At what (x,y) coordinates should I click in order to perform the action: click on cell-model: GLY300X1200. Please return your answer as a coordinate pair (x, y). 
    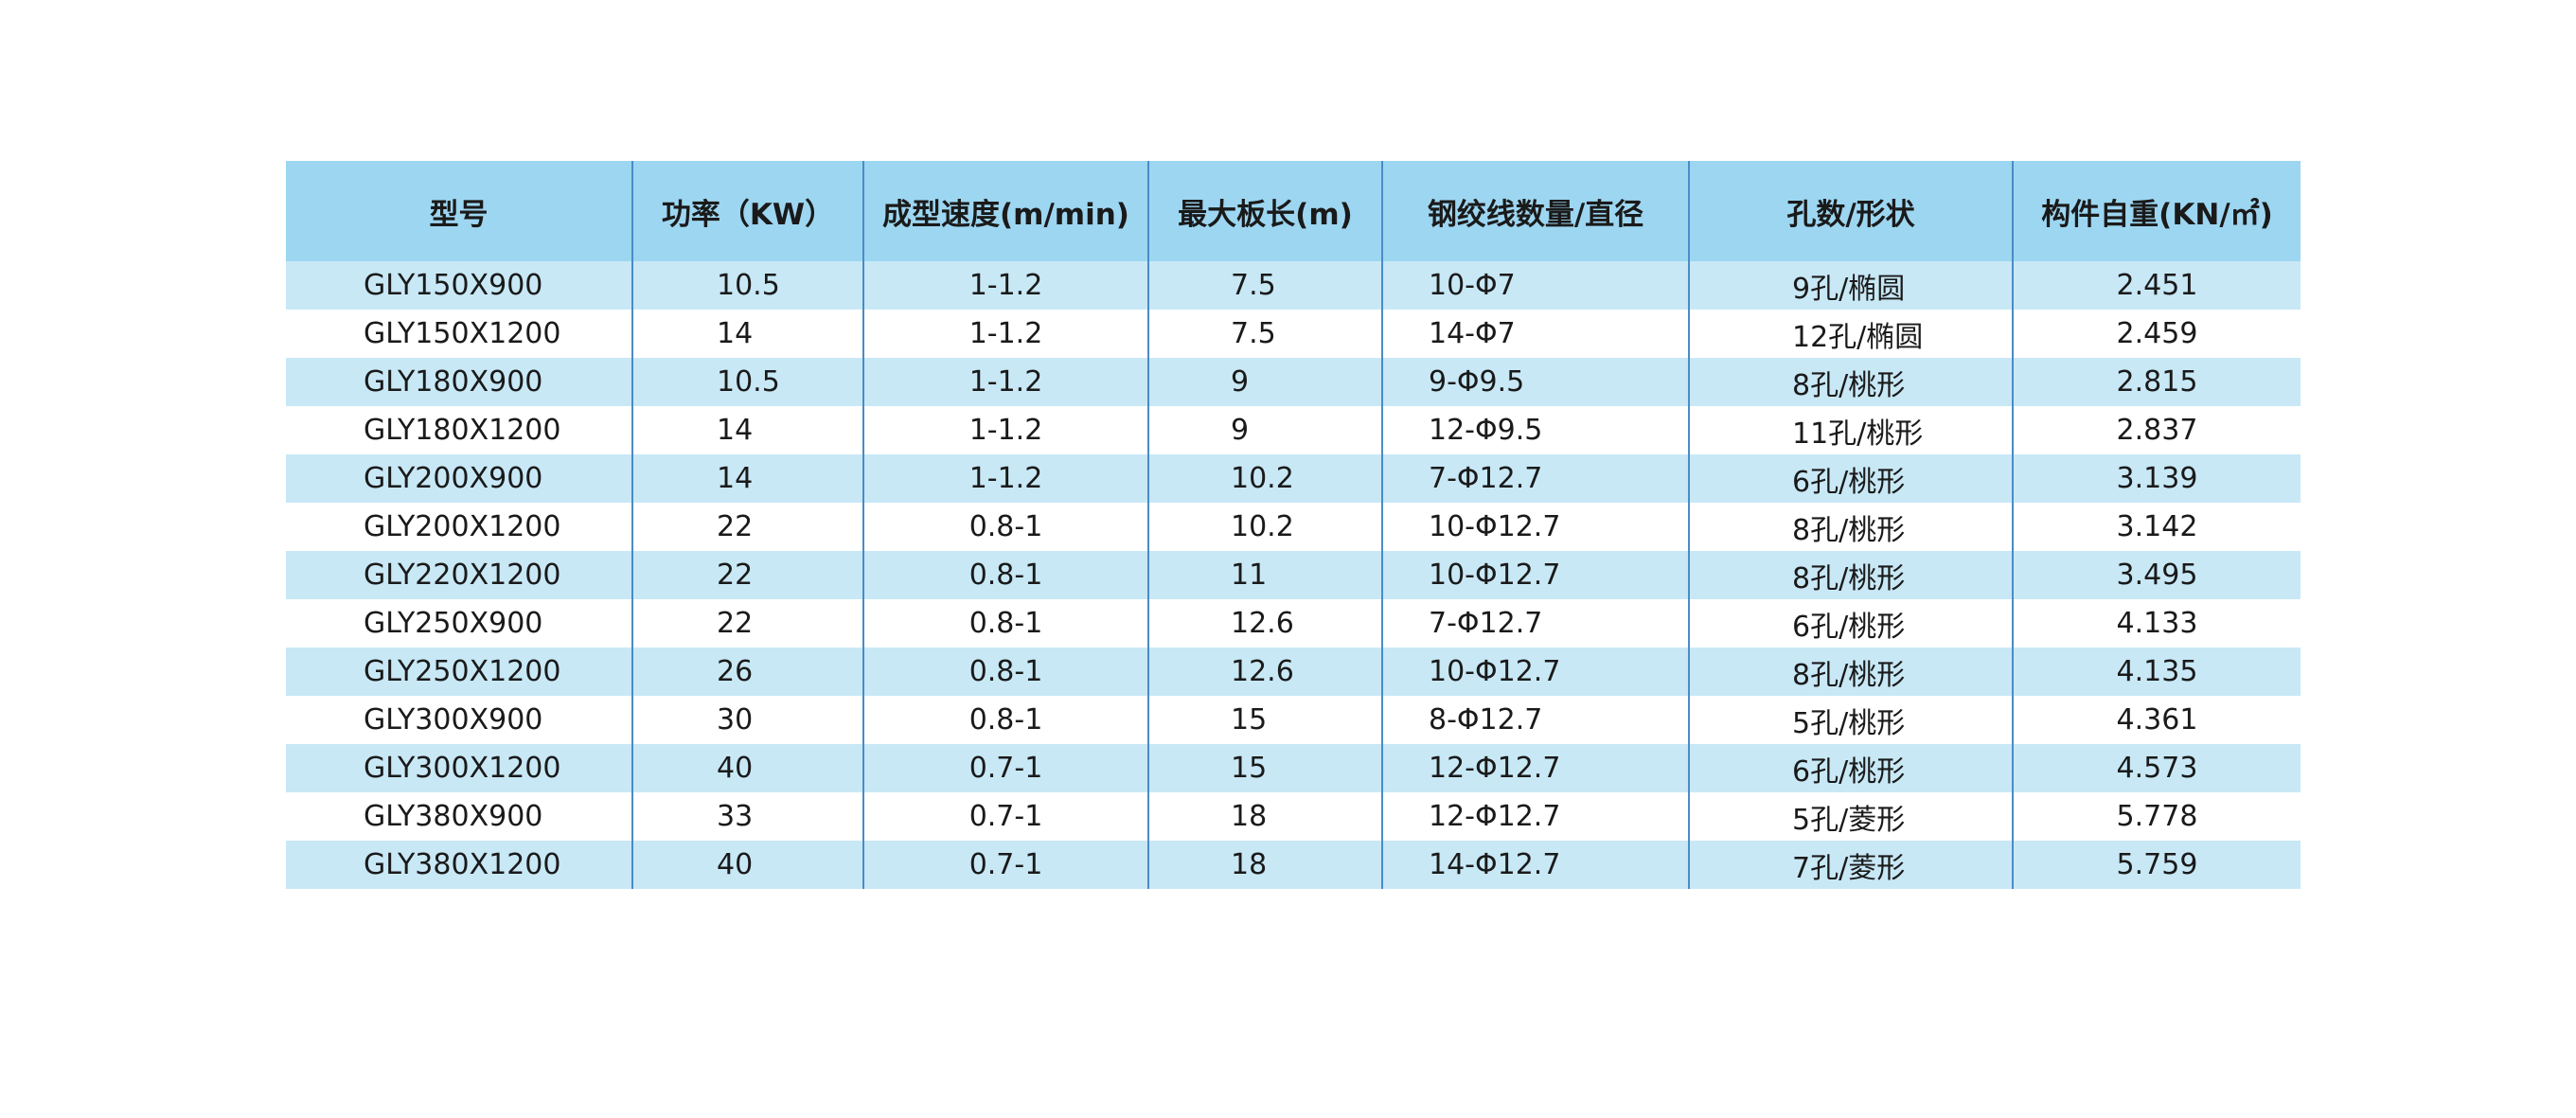
    Looking at the image, I should click on (459, 768).